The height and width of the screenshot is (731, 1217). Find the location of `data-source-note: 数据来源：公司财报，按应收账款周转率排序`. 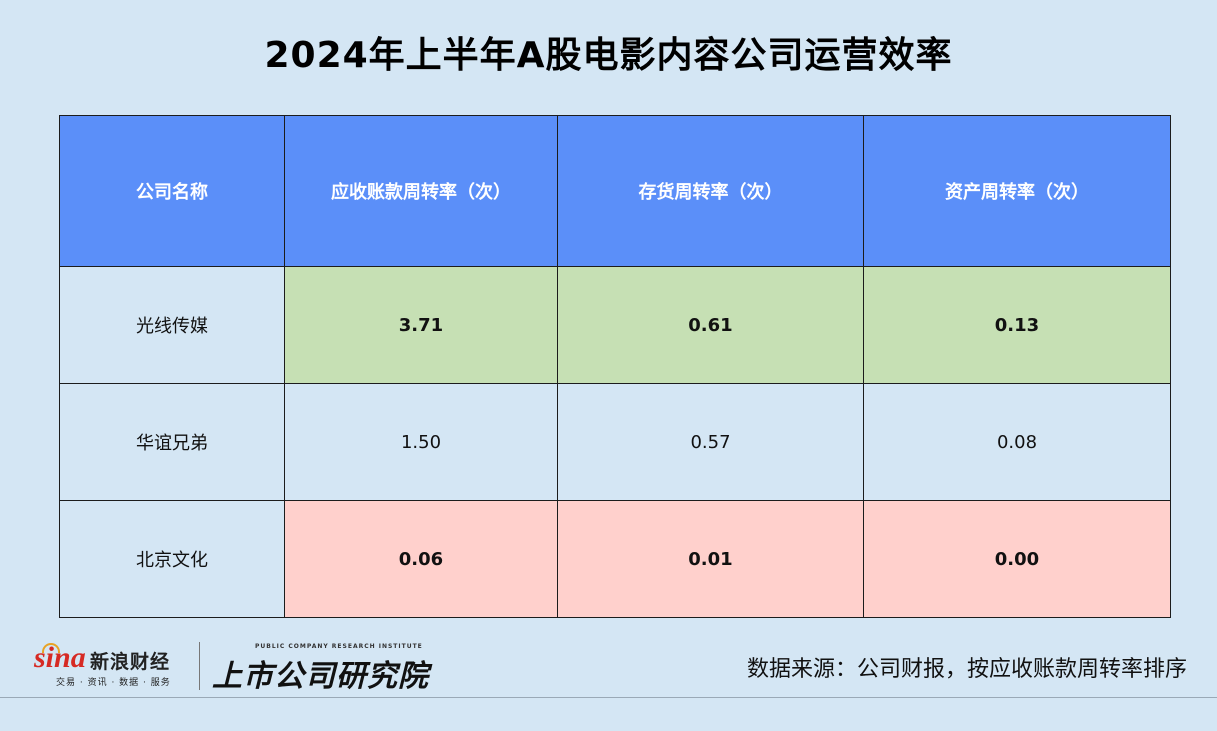

data-source-note: 数据来源：公司财报，按应收账款周转率排序 is located at coordinates (966, 669).